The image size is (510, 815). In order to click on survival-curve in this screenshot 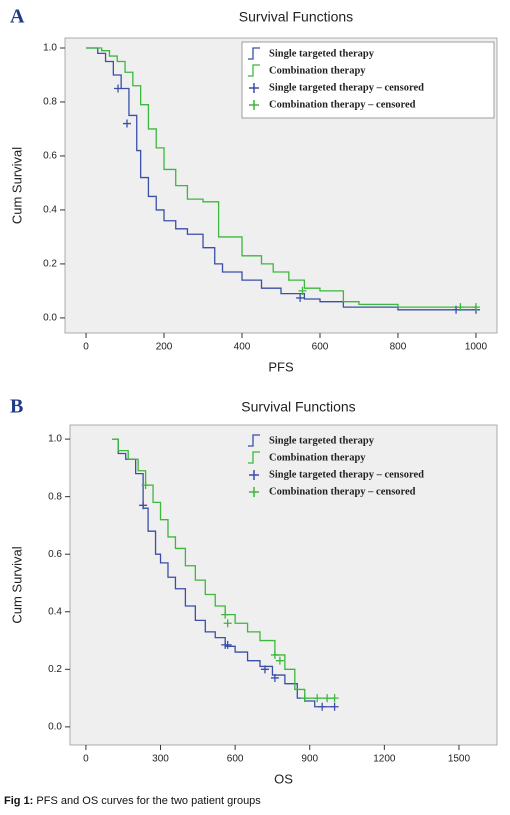, I will do `click(223, 573)`.